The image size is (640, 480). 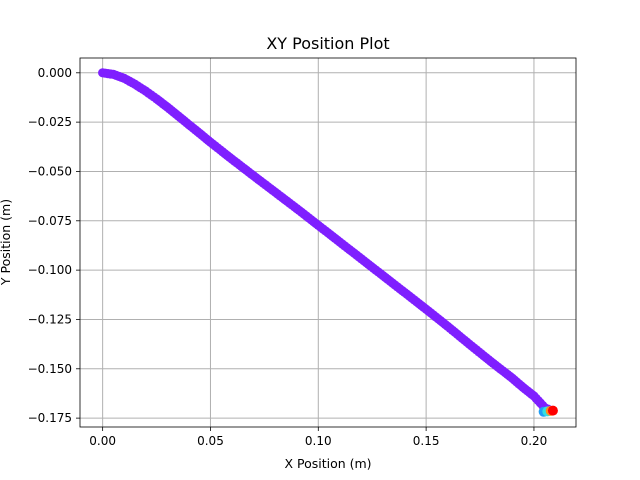 I want to click on x-tick-label: 0.05, so click(x=210, y=441).